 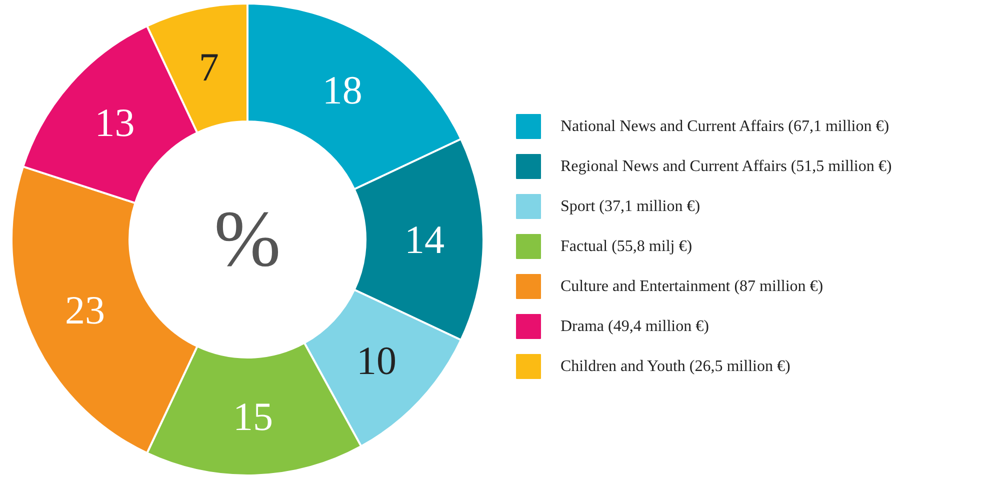 I want to click on legend-label: Factual (55,8 milj €), so click(x=626, y=246).